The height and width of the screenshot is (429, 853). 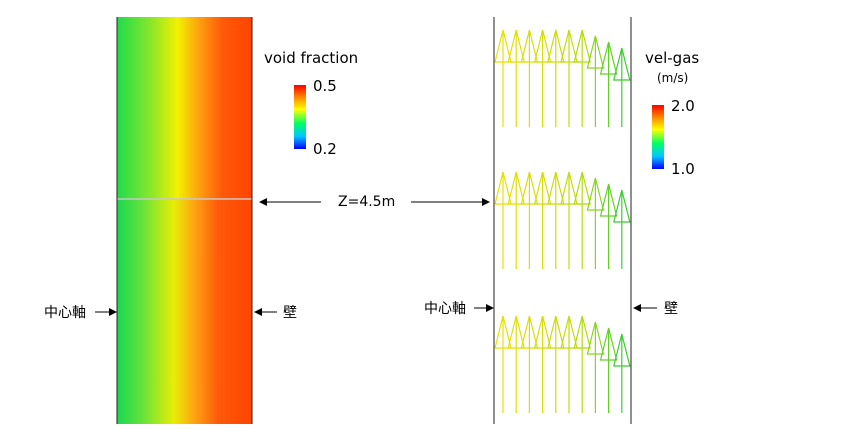 I want to click on vel-gas-legend-max: 2.0, so click(x=683, y=106).